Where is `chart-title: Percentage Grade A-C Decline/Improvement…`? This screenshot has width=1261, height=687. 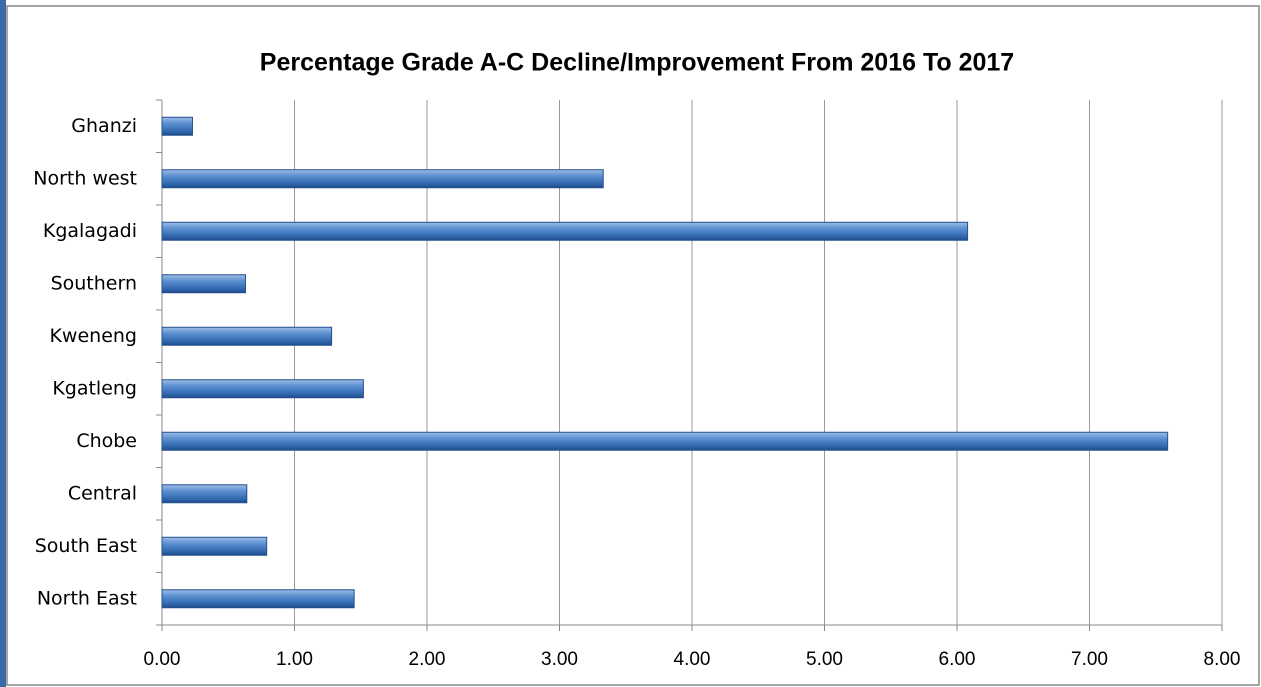
chart-title: Percentage Grade A-C Decline/Improvement… is located at coordinates (637, 63).